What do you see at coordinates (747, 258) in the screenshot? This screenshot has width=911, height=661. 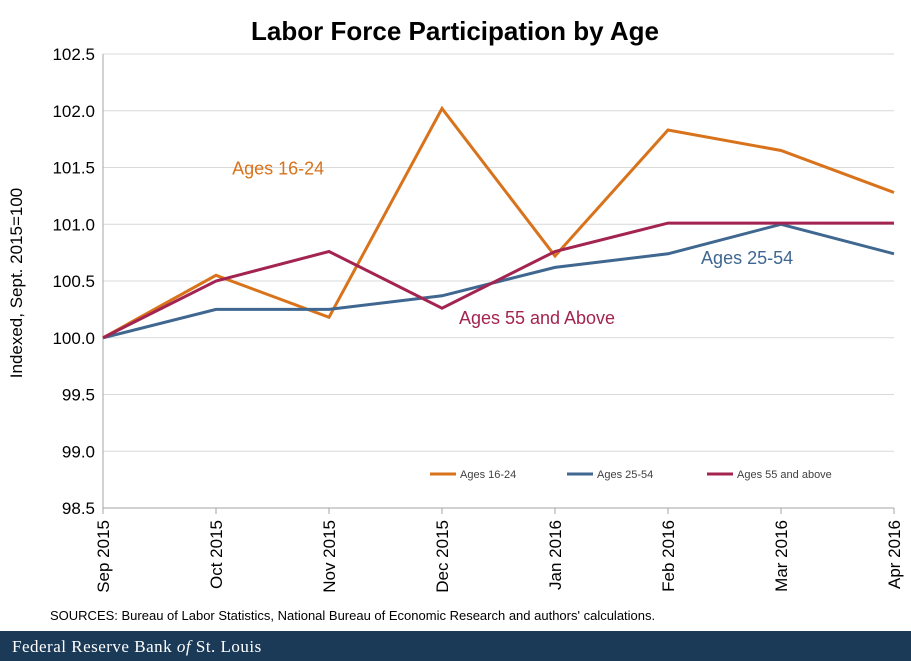 I see `series-annotation-2: Ages 25-54` at bounding box center [747, 258].